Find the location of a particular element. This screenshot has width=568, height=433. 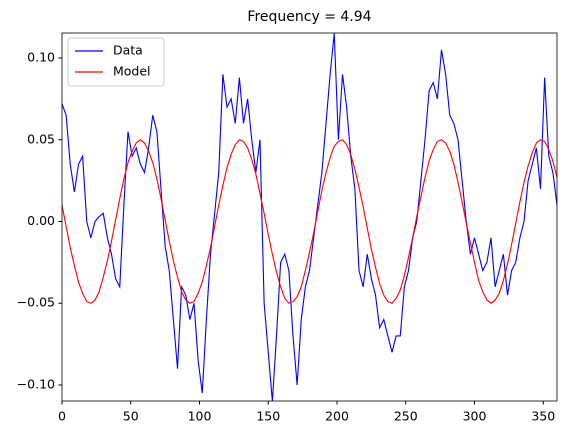

x-tick-label: 200 is located at coordinates (337, 416).